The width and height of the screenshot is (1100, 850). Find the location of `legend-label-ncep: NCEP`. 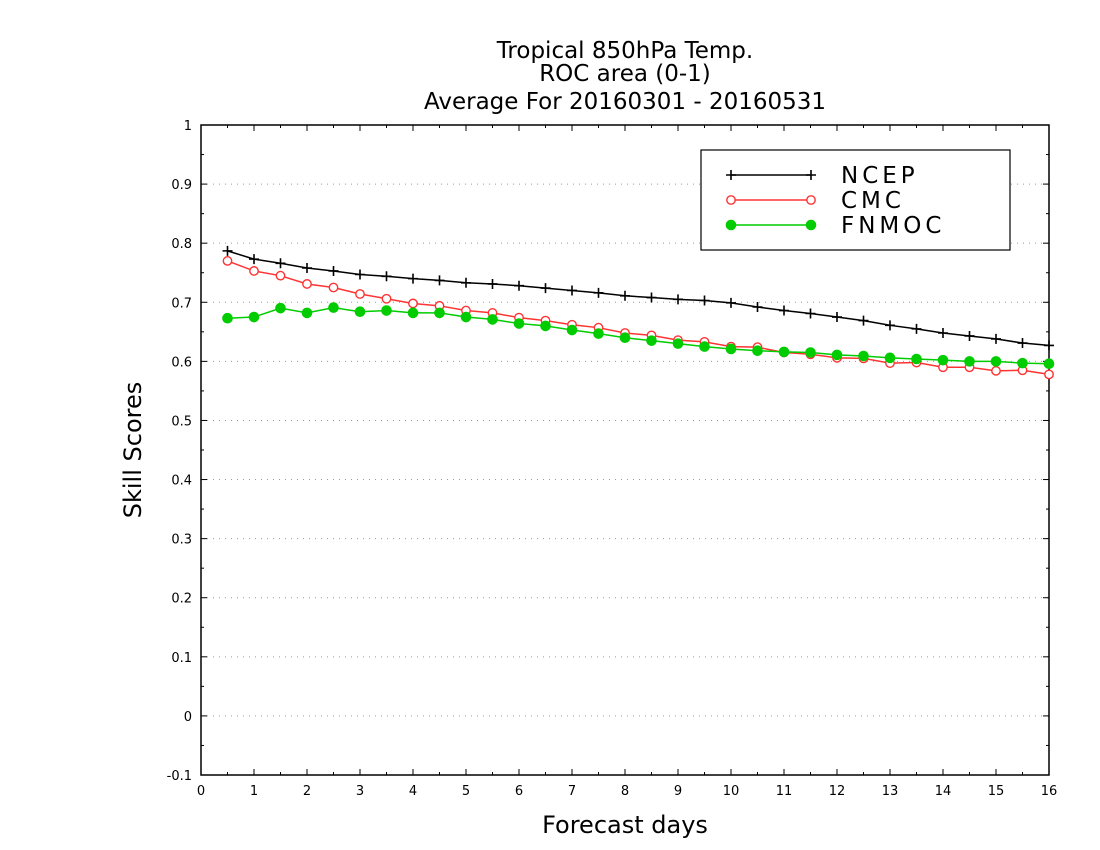

legend-label-ncep: NCEP is located at coordinates (880, 176).